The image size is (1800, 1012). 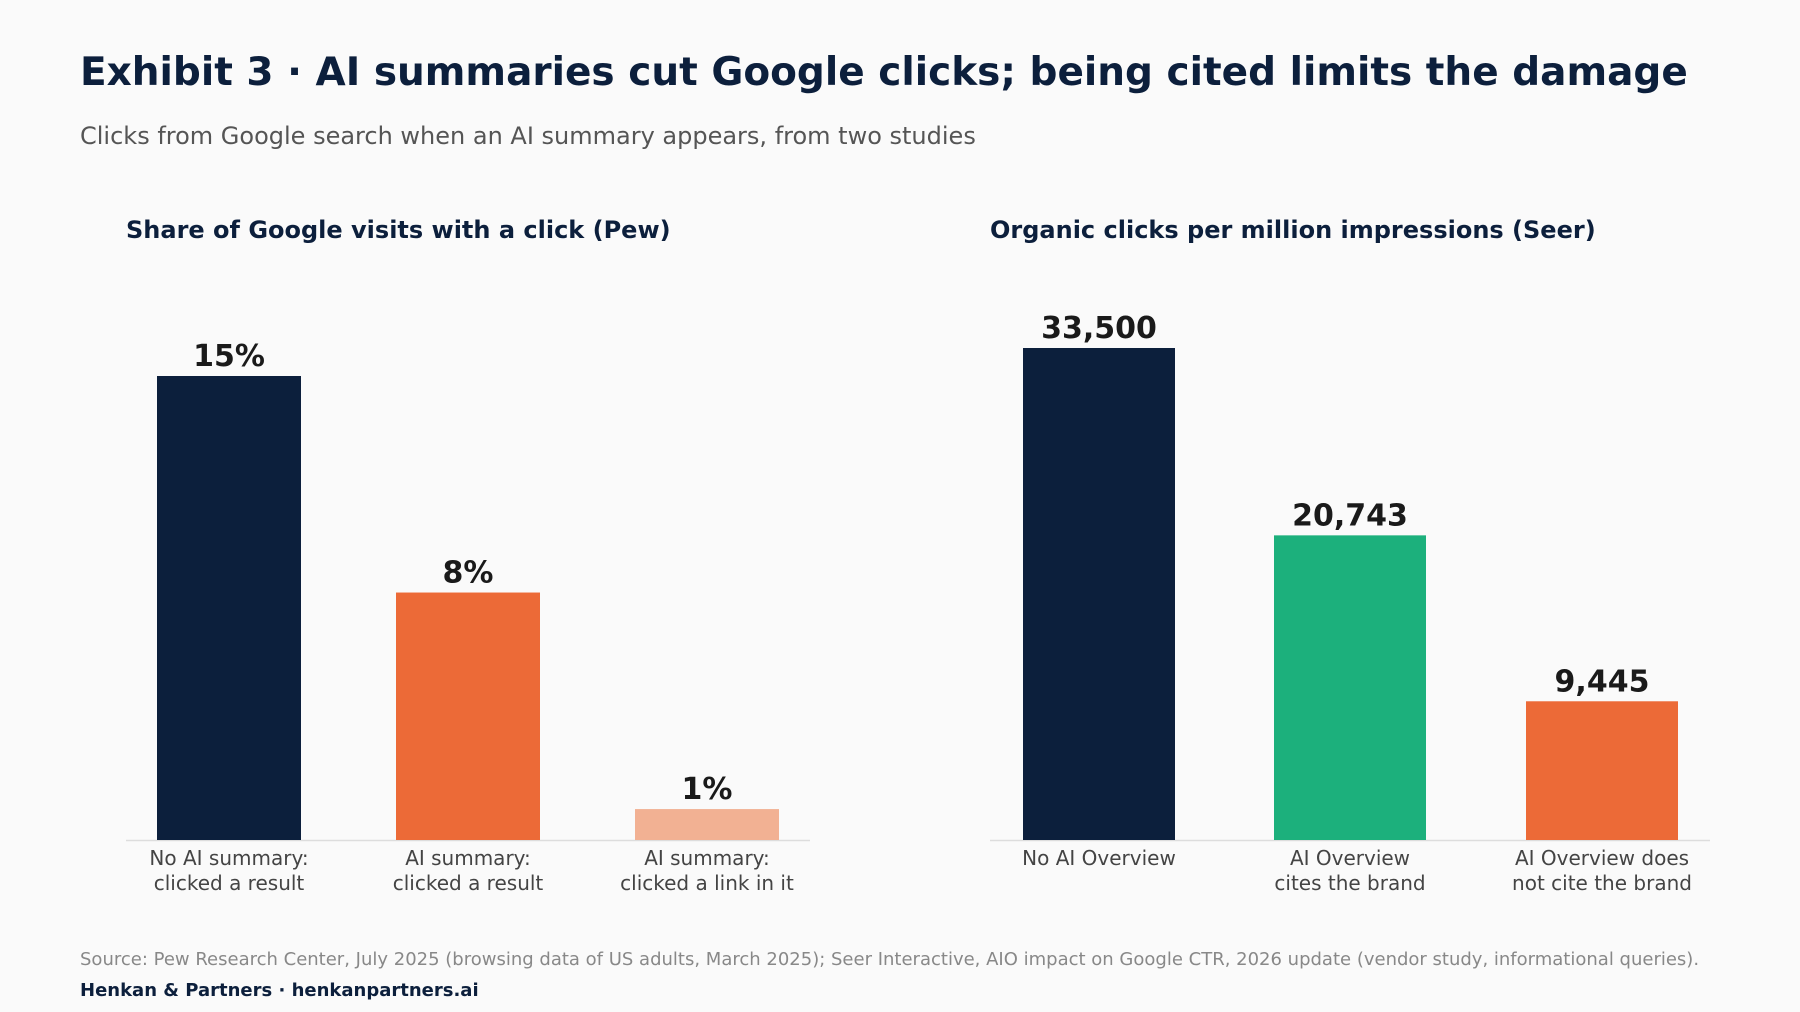 What do you see at coordinates (1099, 858) in the screenshot?
I see `category-label-seer-1: No AI Overview` at bounding box center [1099, 858].